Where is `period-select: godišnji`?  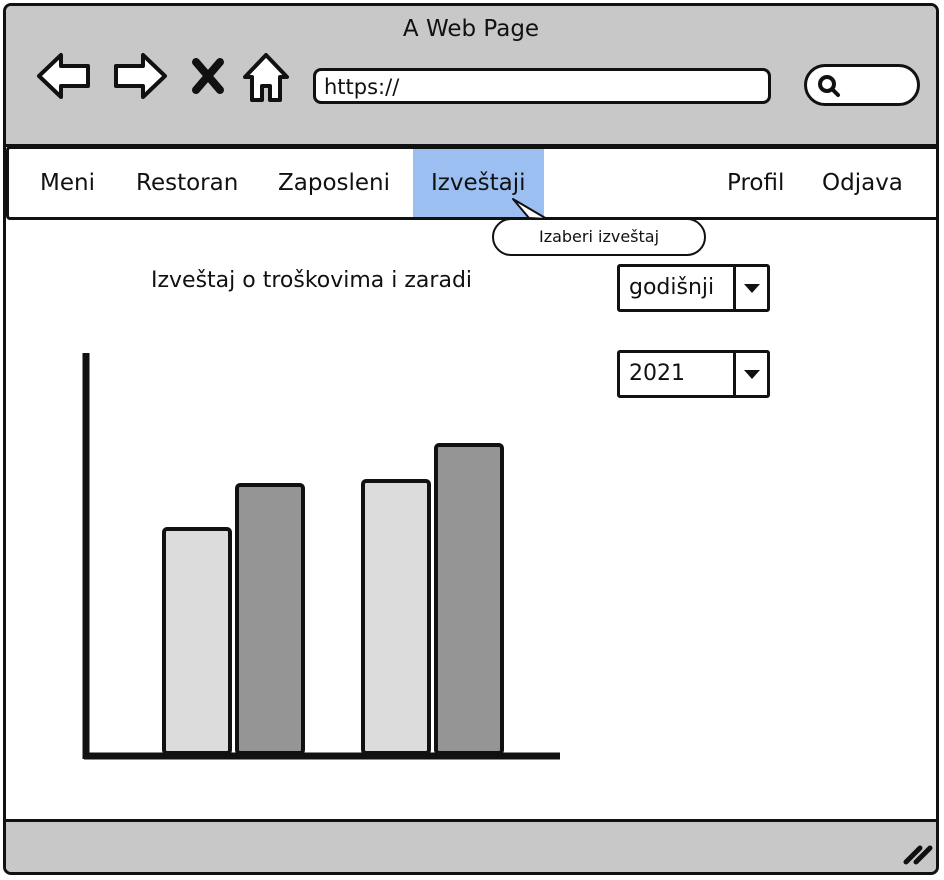
period-select: godišnji is located at coordinates (693, 288).